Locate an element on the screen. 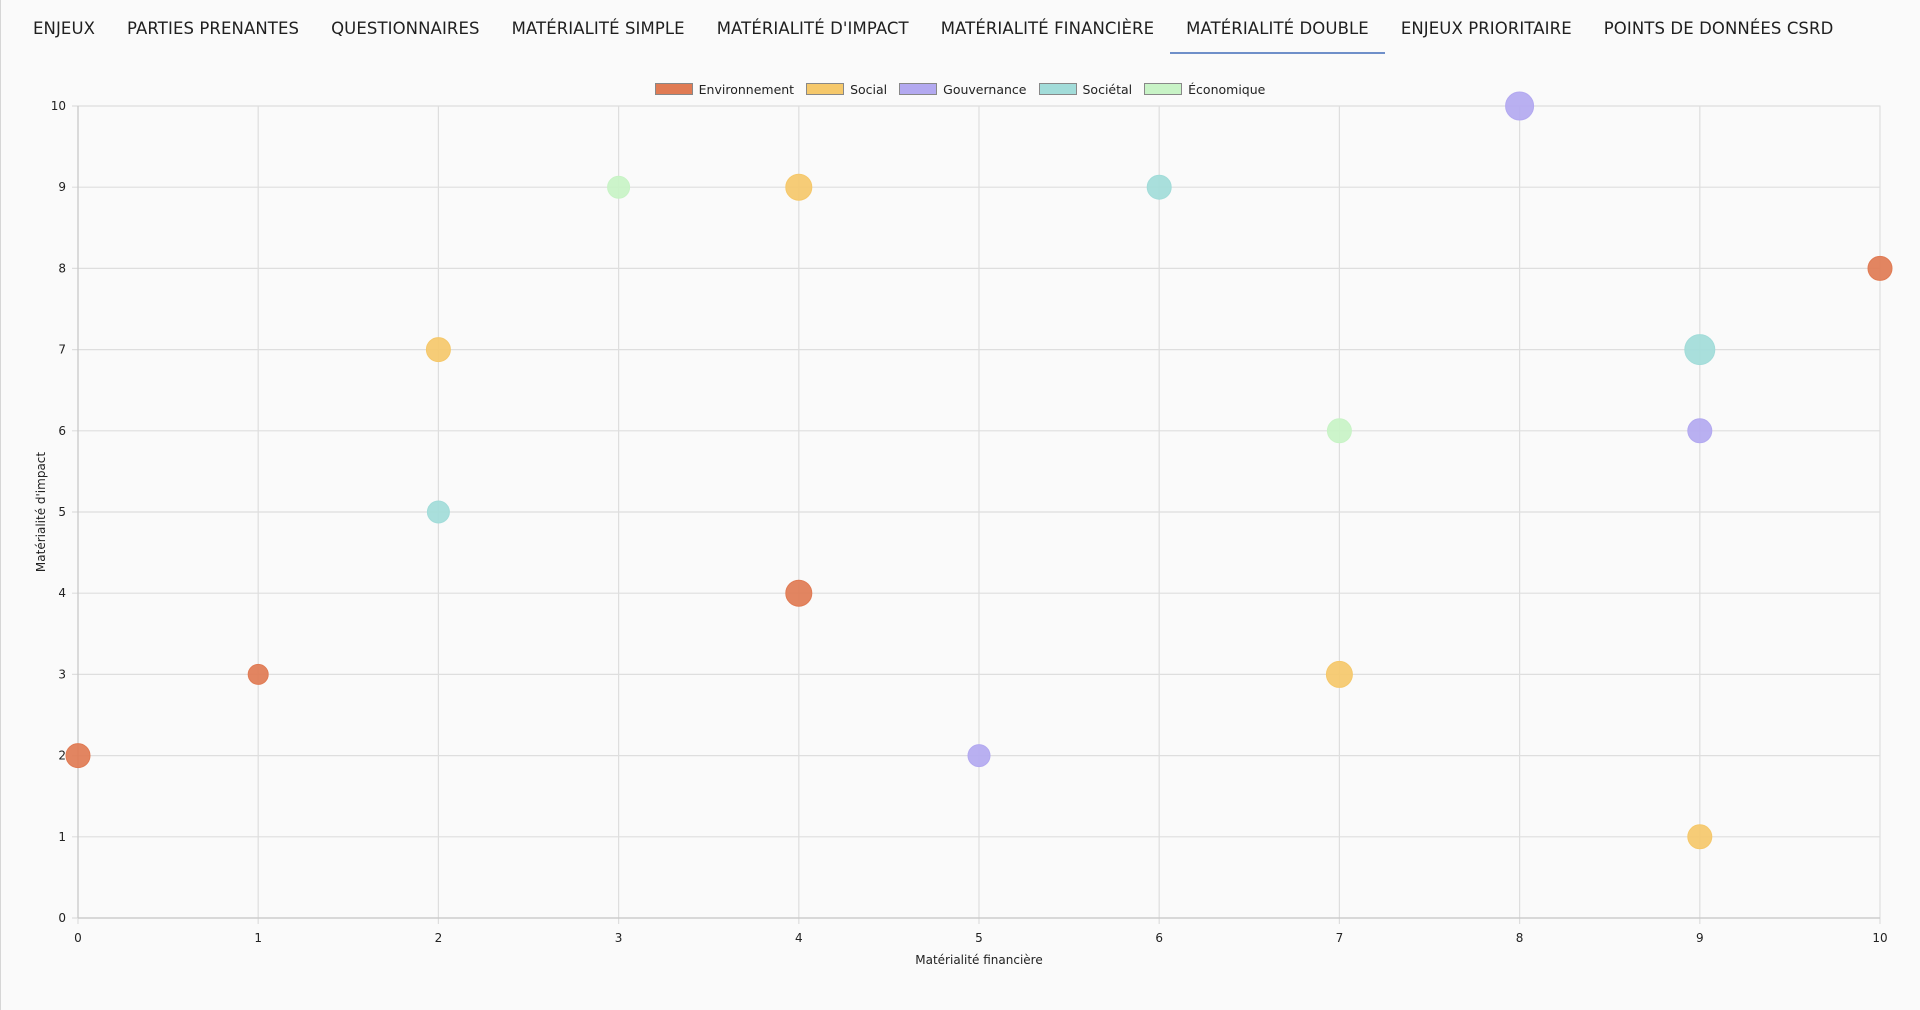  legend-label: Gouvernance is located at coordinates (985, 89).